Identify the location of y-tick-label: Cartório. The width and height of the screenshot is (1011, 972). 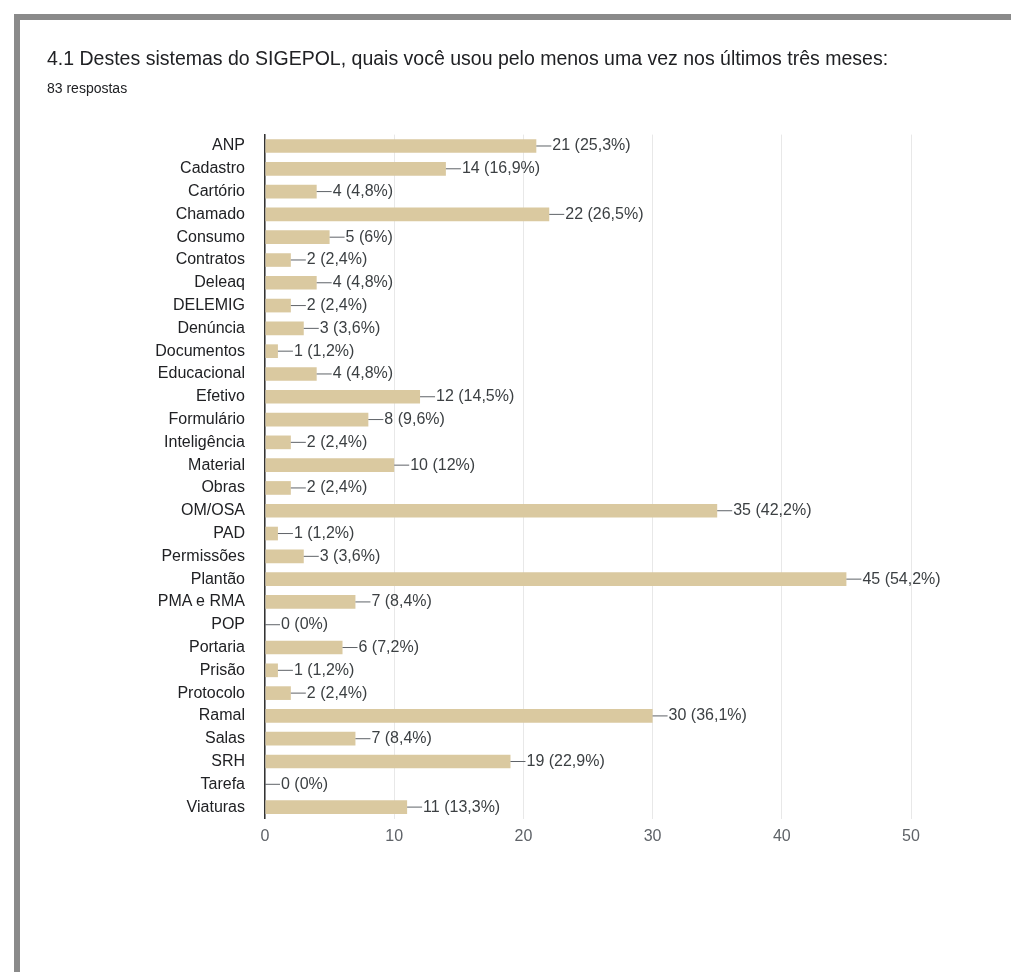
(217, 190).